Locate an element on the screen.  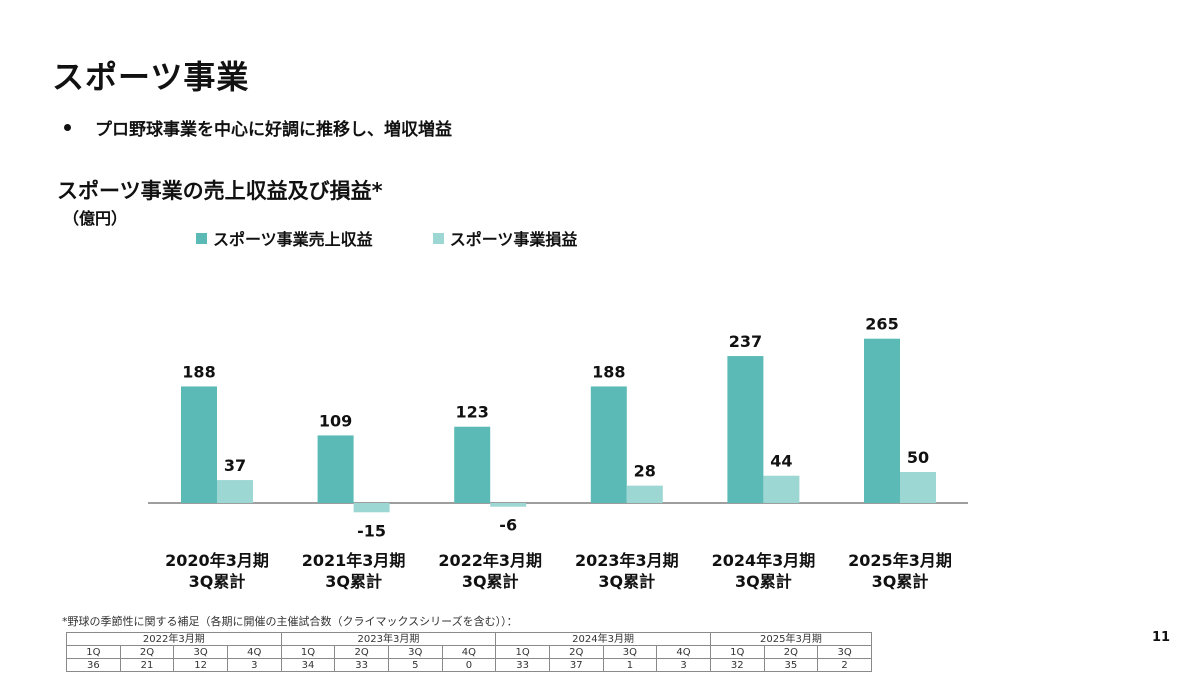
games-table-quarter-row: 1Q 2Q 3Q 4Q 1Q 2Q 3Q 4Q 1Q 2Q 3Q 4Q 1Q 2Q 3Q is located at coordinates (469, 652).